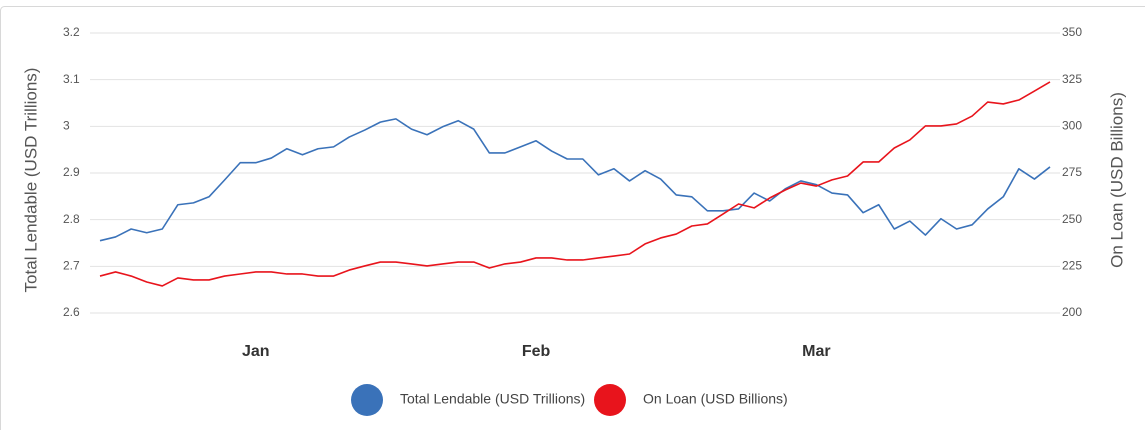 The width and height of the screenshot is (1145, 430). What do you see at coordinates (1116, 180) in the screenshot?
I see `y2-axis-title: On Loan (USD Billions)` at bounding box center [1116, 180].